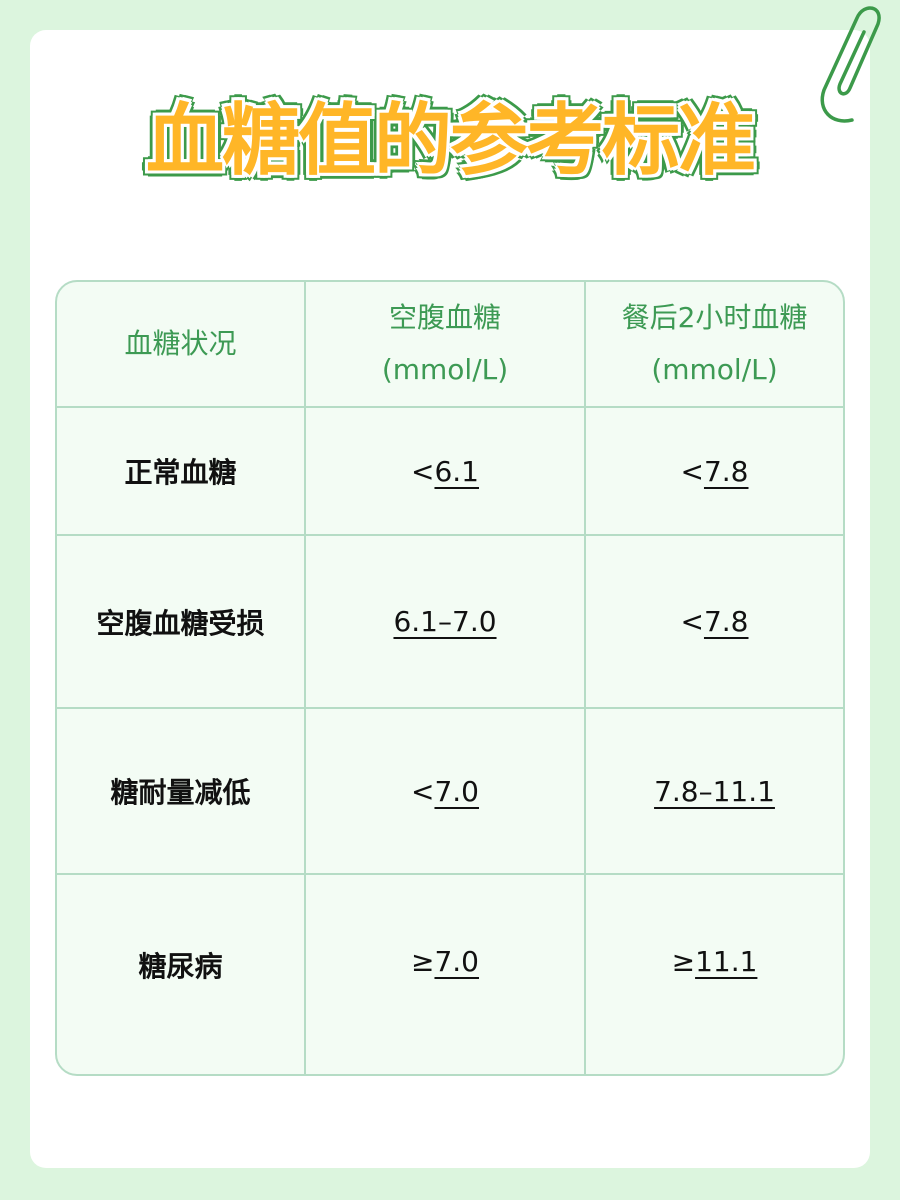 The height and width of the screenshot is (1200, 900). I want to click on fasting-cell: <7.0, so click(446, 792).